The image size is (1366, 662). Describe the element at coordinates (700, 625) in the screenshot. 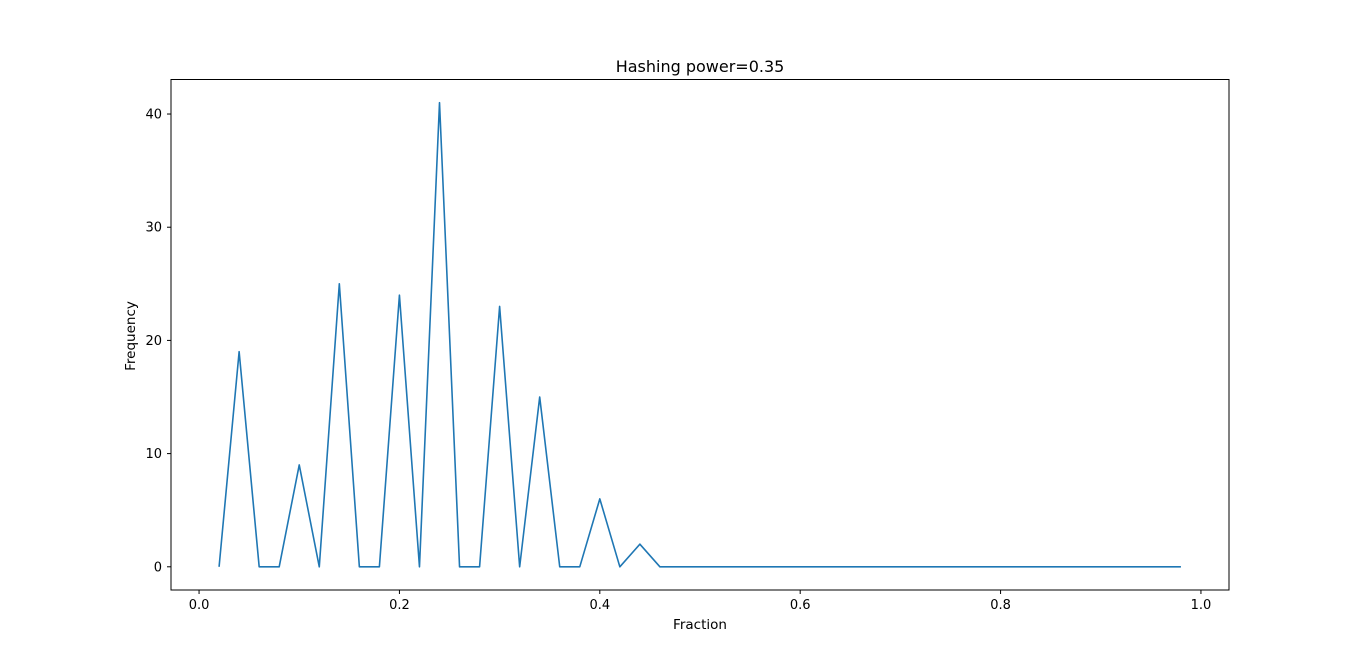

I see `x-axis-label: Fraction` at that location.